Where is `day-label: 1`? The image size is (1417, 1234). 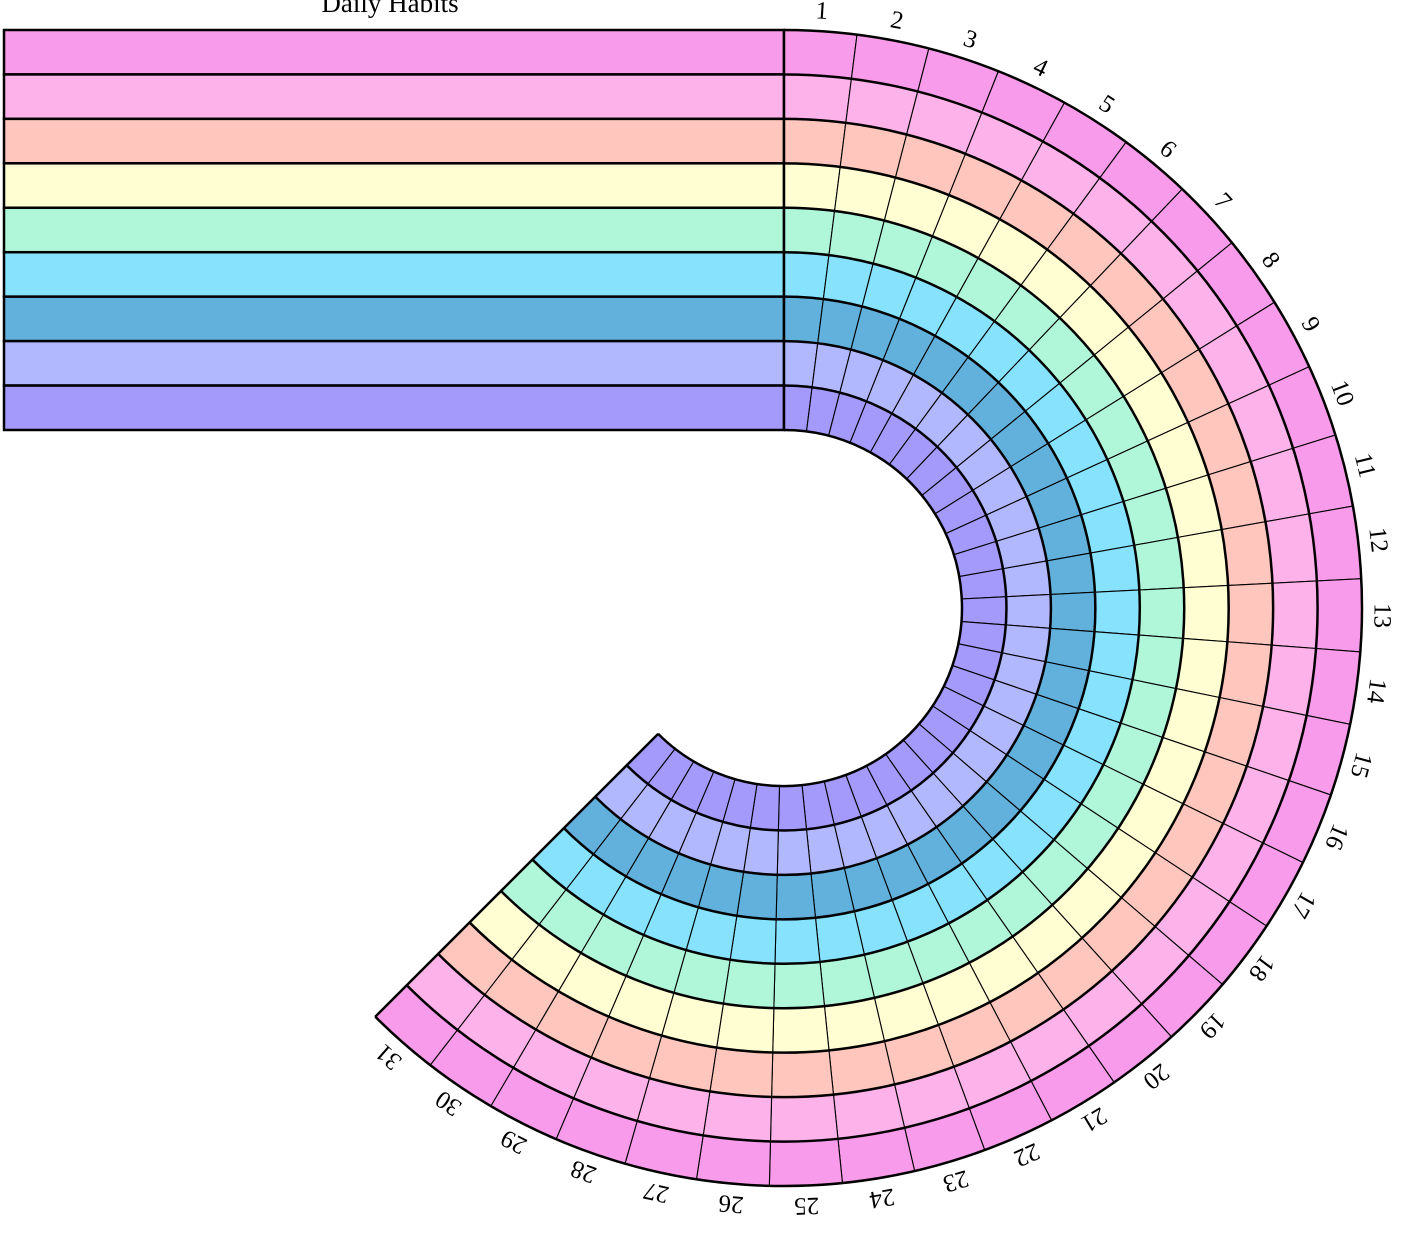 day-label: 1 is located at coordinates (822, 12).